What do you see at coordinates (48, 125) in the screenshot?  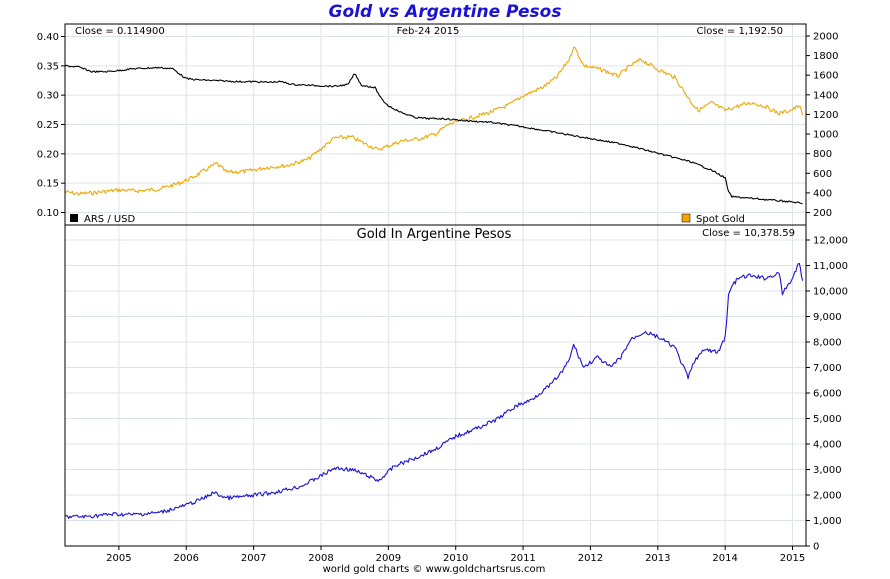 I see `top-left-tick-label: 0.25` at bounding box center [48, 125].